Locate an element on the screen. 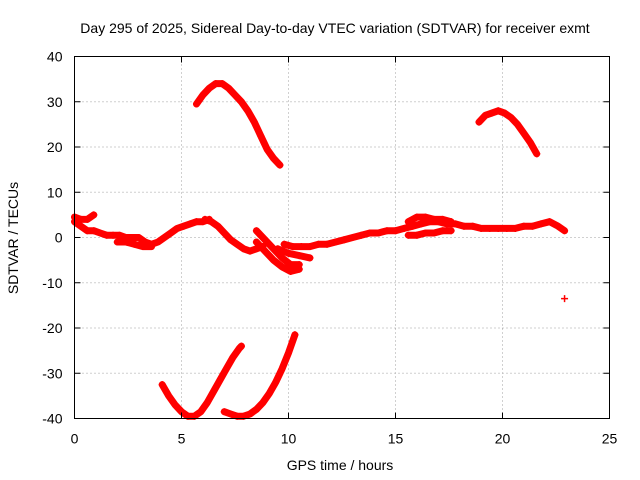 Image resolution: width=640 pixels, height=480 pixels. x-axis-label: GPS time / hours is located at coordinates (340, 465).